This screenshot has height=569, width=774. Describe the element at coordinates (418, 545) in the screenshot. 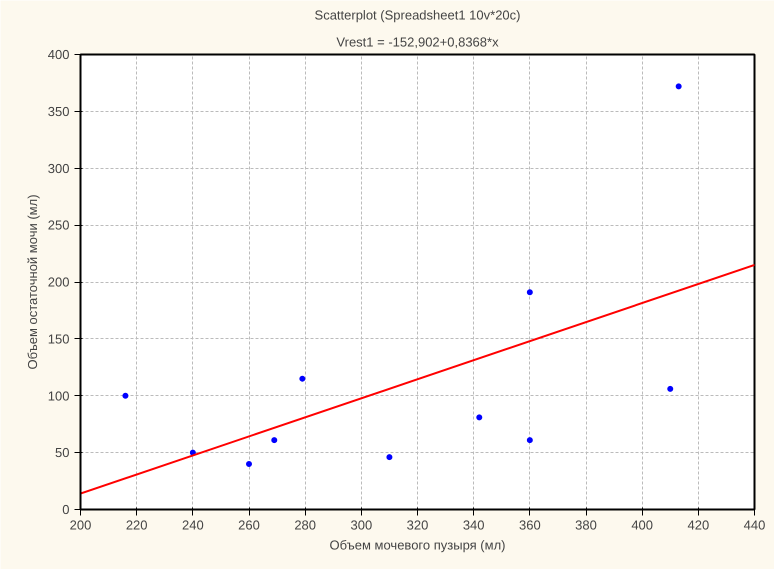

I see `x-axis-title: Объем мочевого пузыря (мл)` at that location.